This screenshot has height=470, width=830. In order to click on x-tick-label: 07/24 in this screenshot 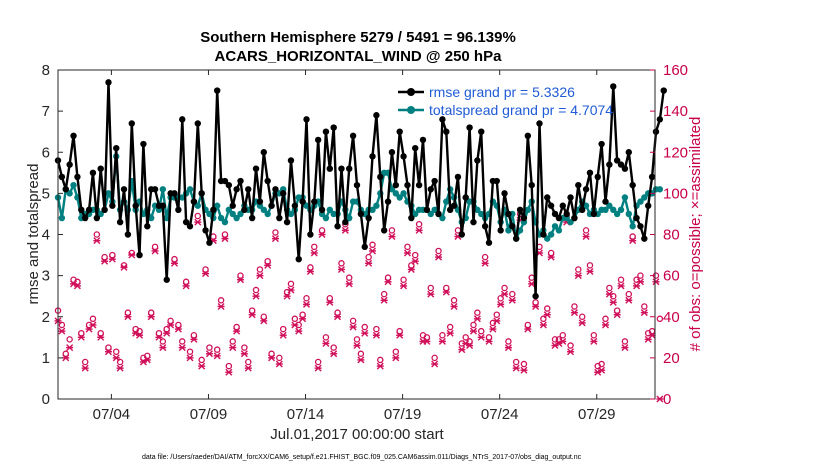, I will do `click(500, 414)`.